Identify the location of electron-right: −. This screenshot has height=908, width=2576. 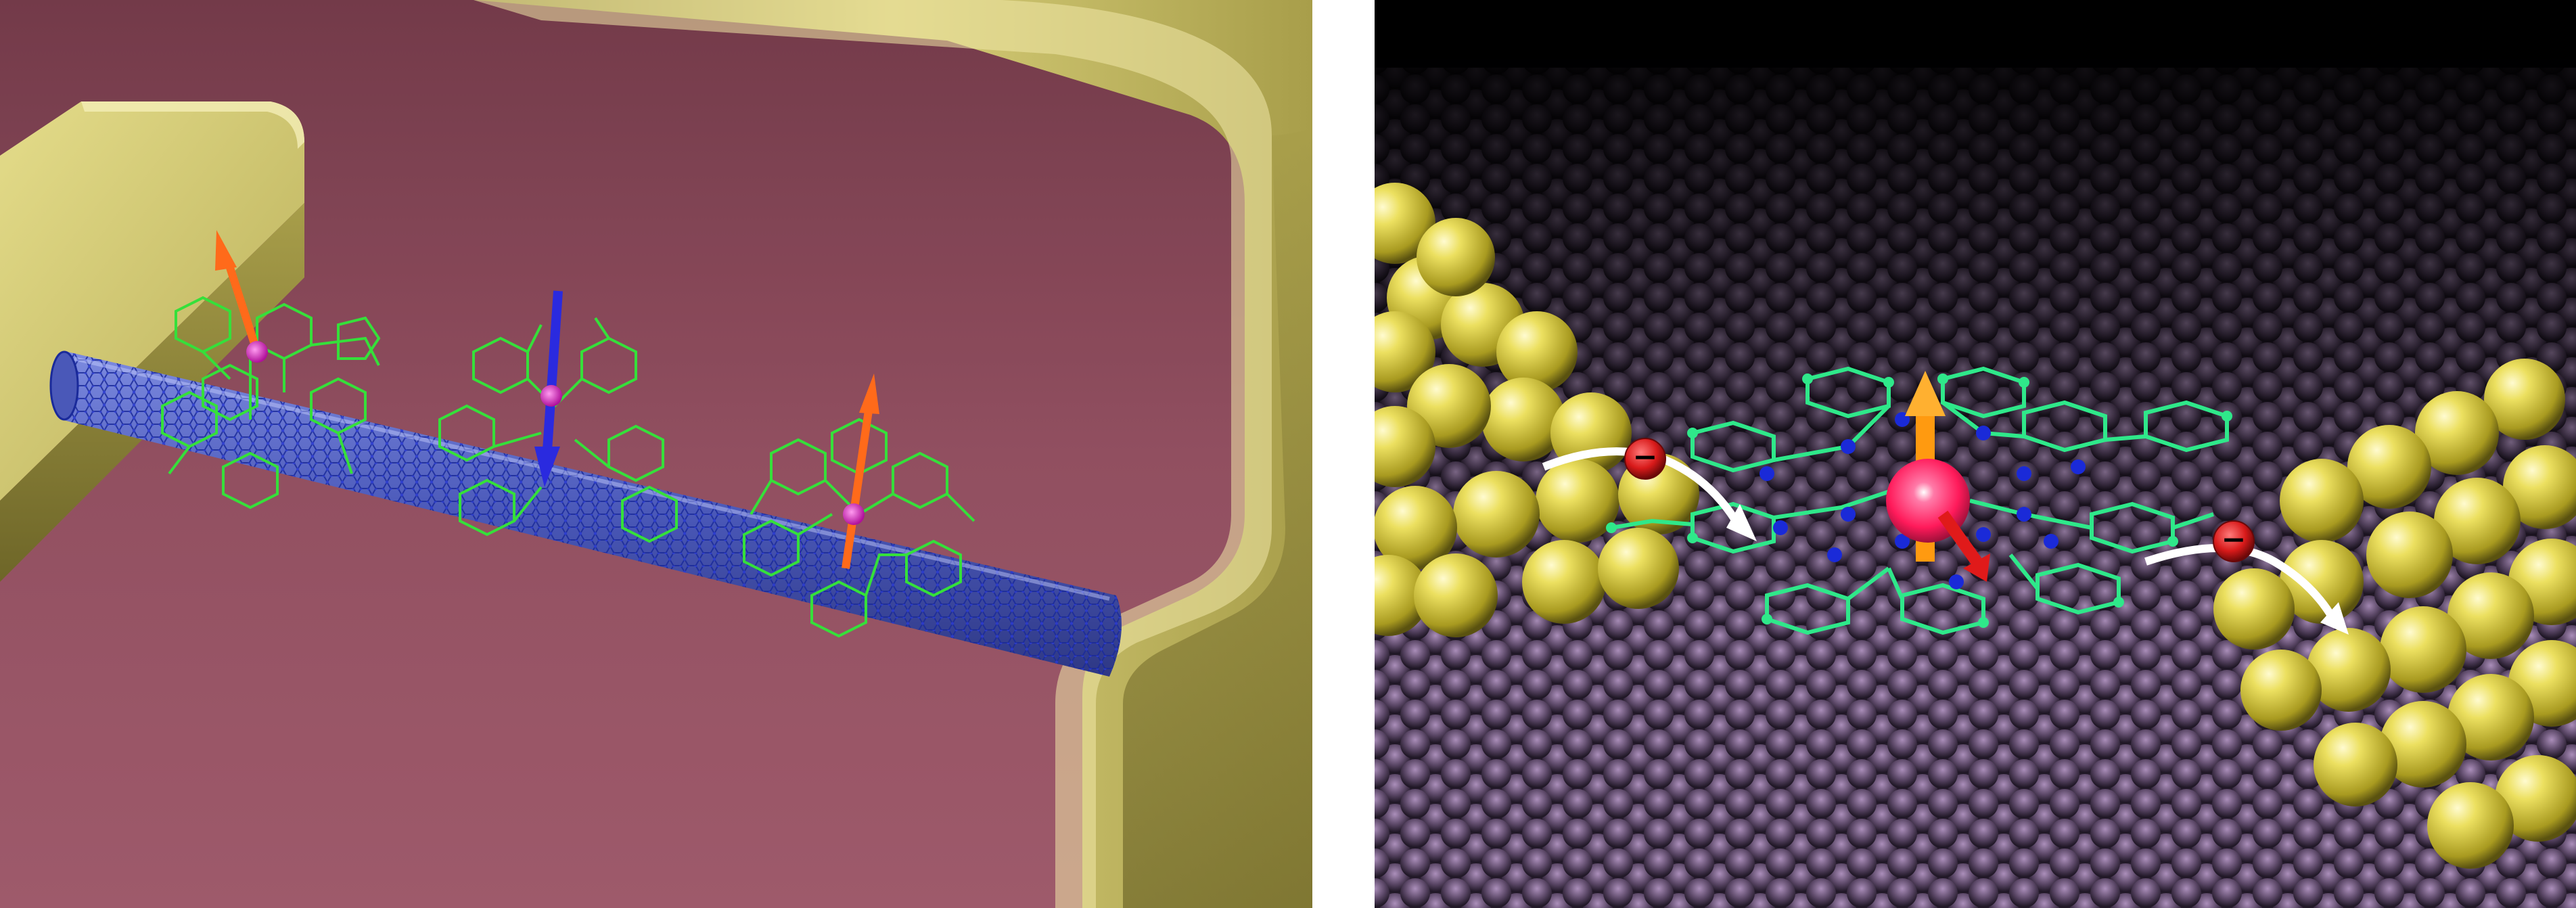
(2234, 541).